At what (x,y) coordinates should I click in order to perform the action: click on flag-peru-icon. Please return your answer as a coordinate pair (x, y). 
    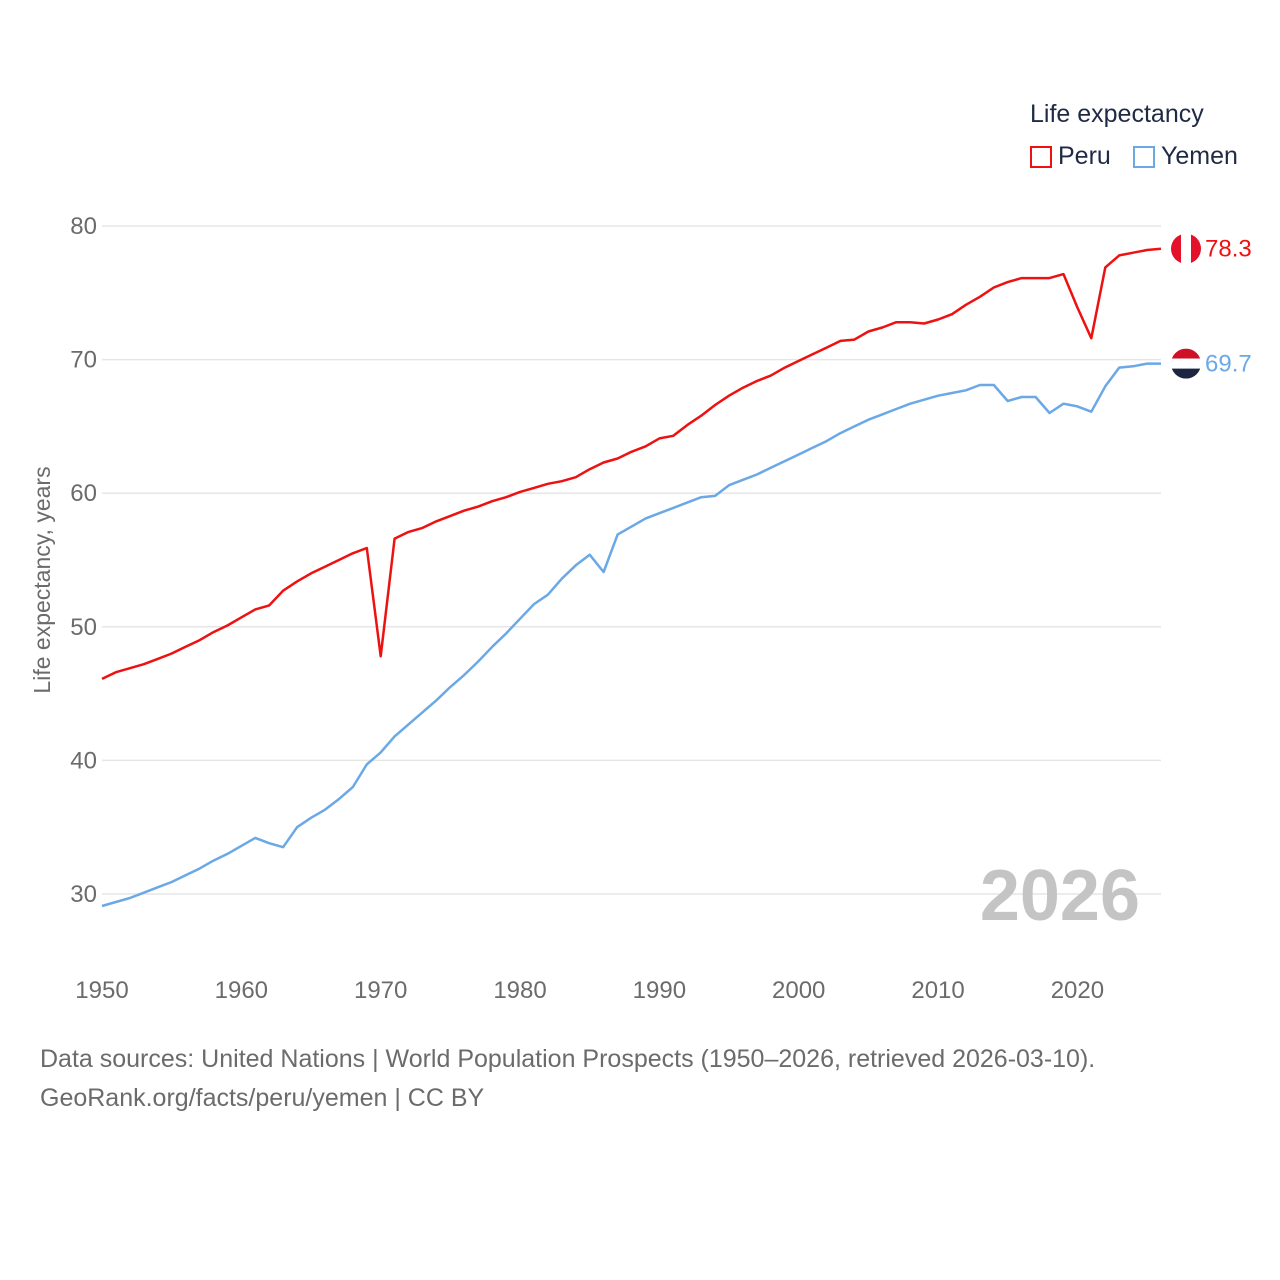
    Looking at the image, I should click on (1186, 248).